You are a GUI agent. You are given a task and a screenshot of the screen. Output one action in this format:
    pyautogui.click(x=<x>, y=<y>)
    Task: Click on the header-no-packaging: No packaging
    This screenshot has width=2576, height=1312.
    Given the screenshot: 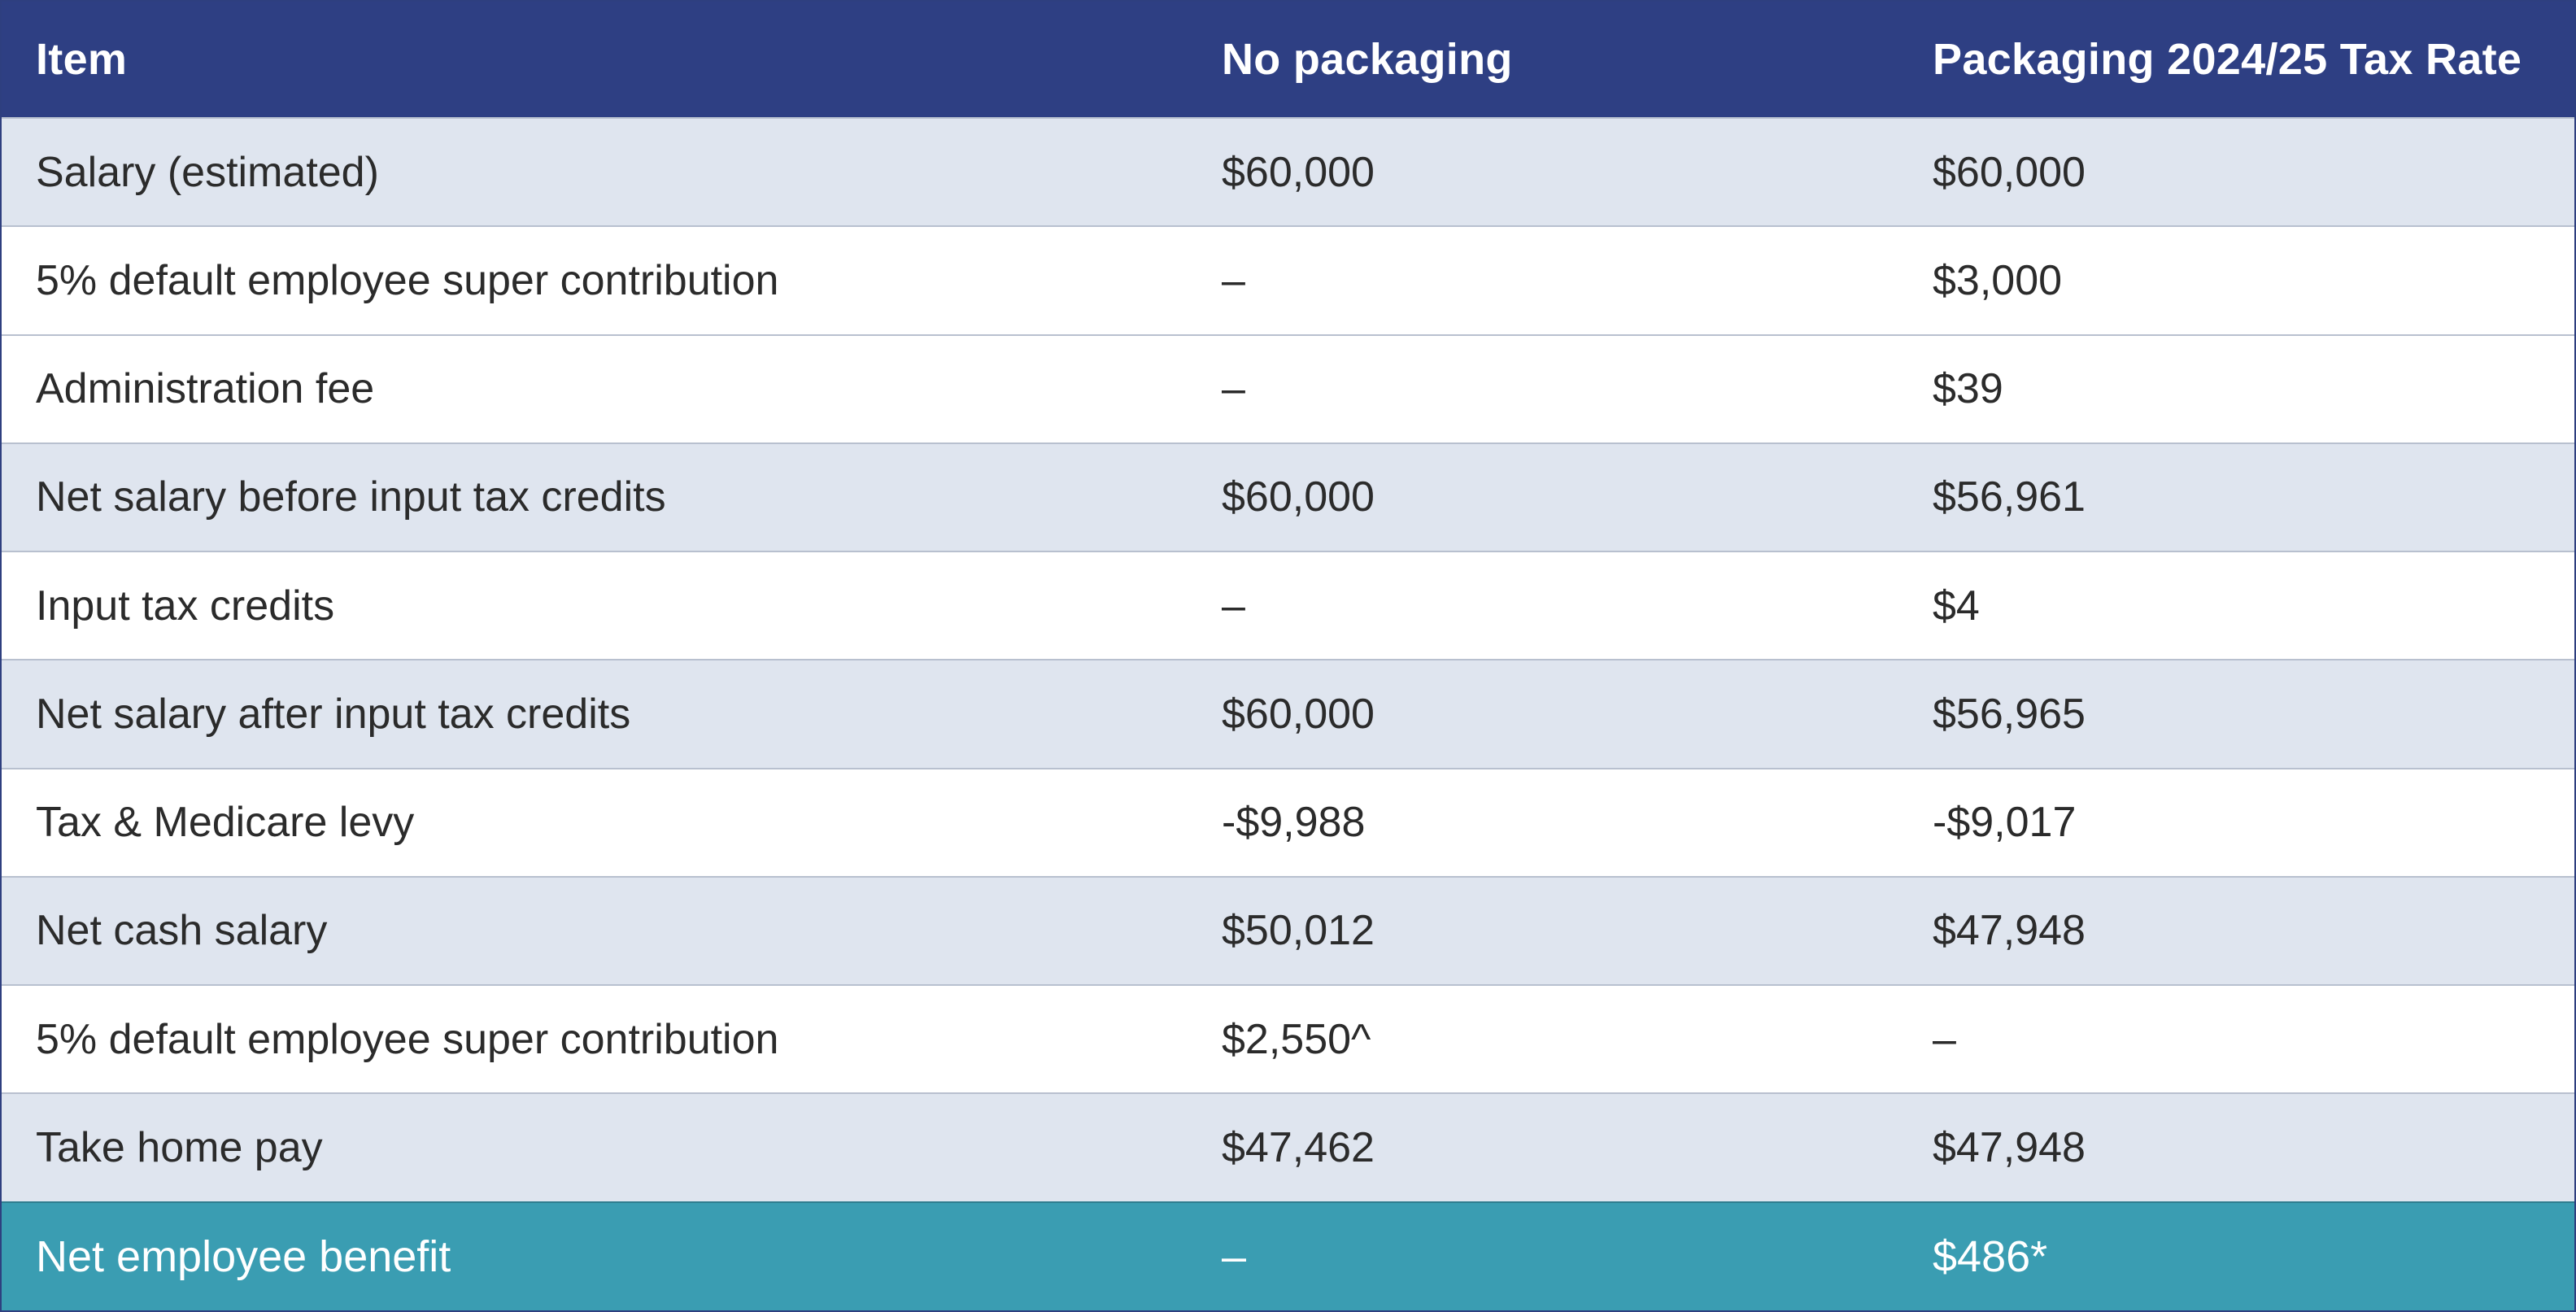 What is the action you would take?
    pyautogui.click(x=1543, y=60)
    